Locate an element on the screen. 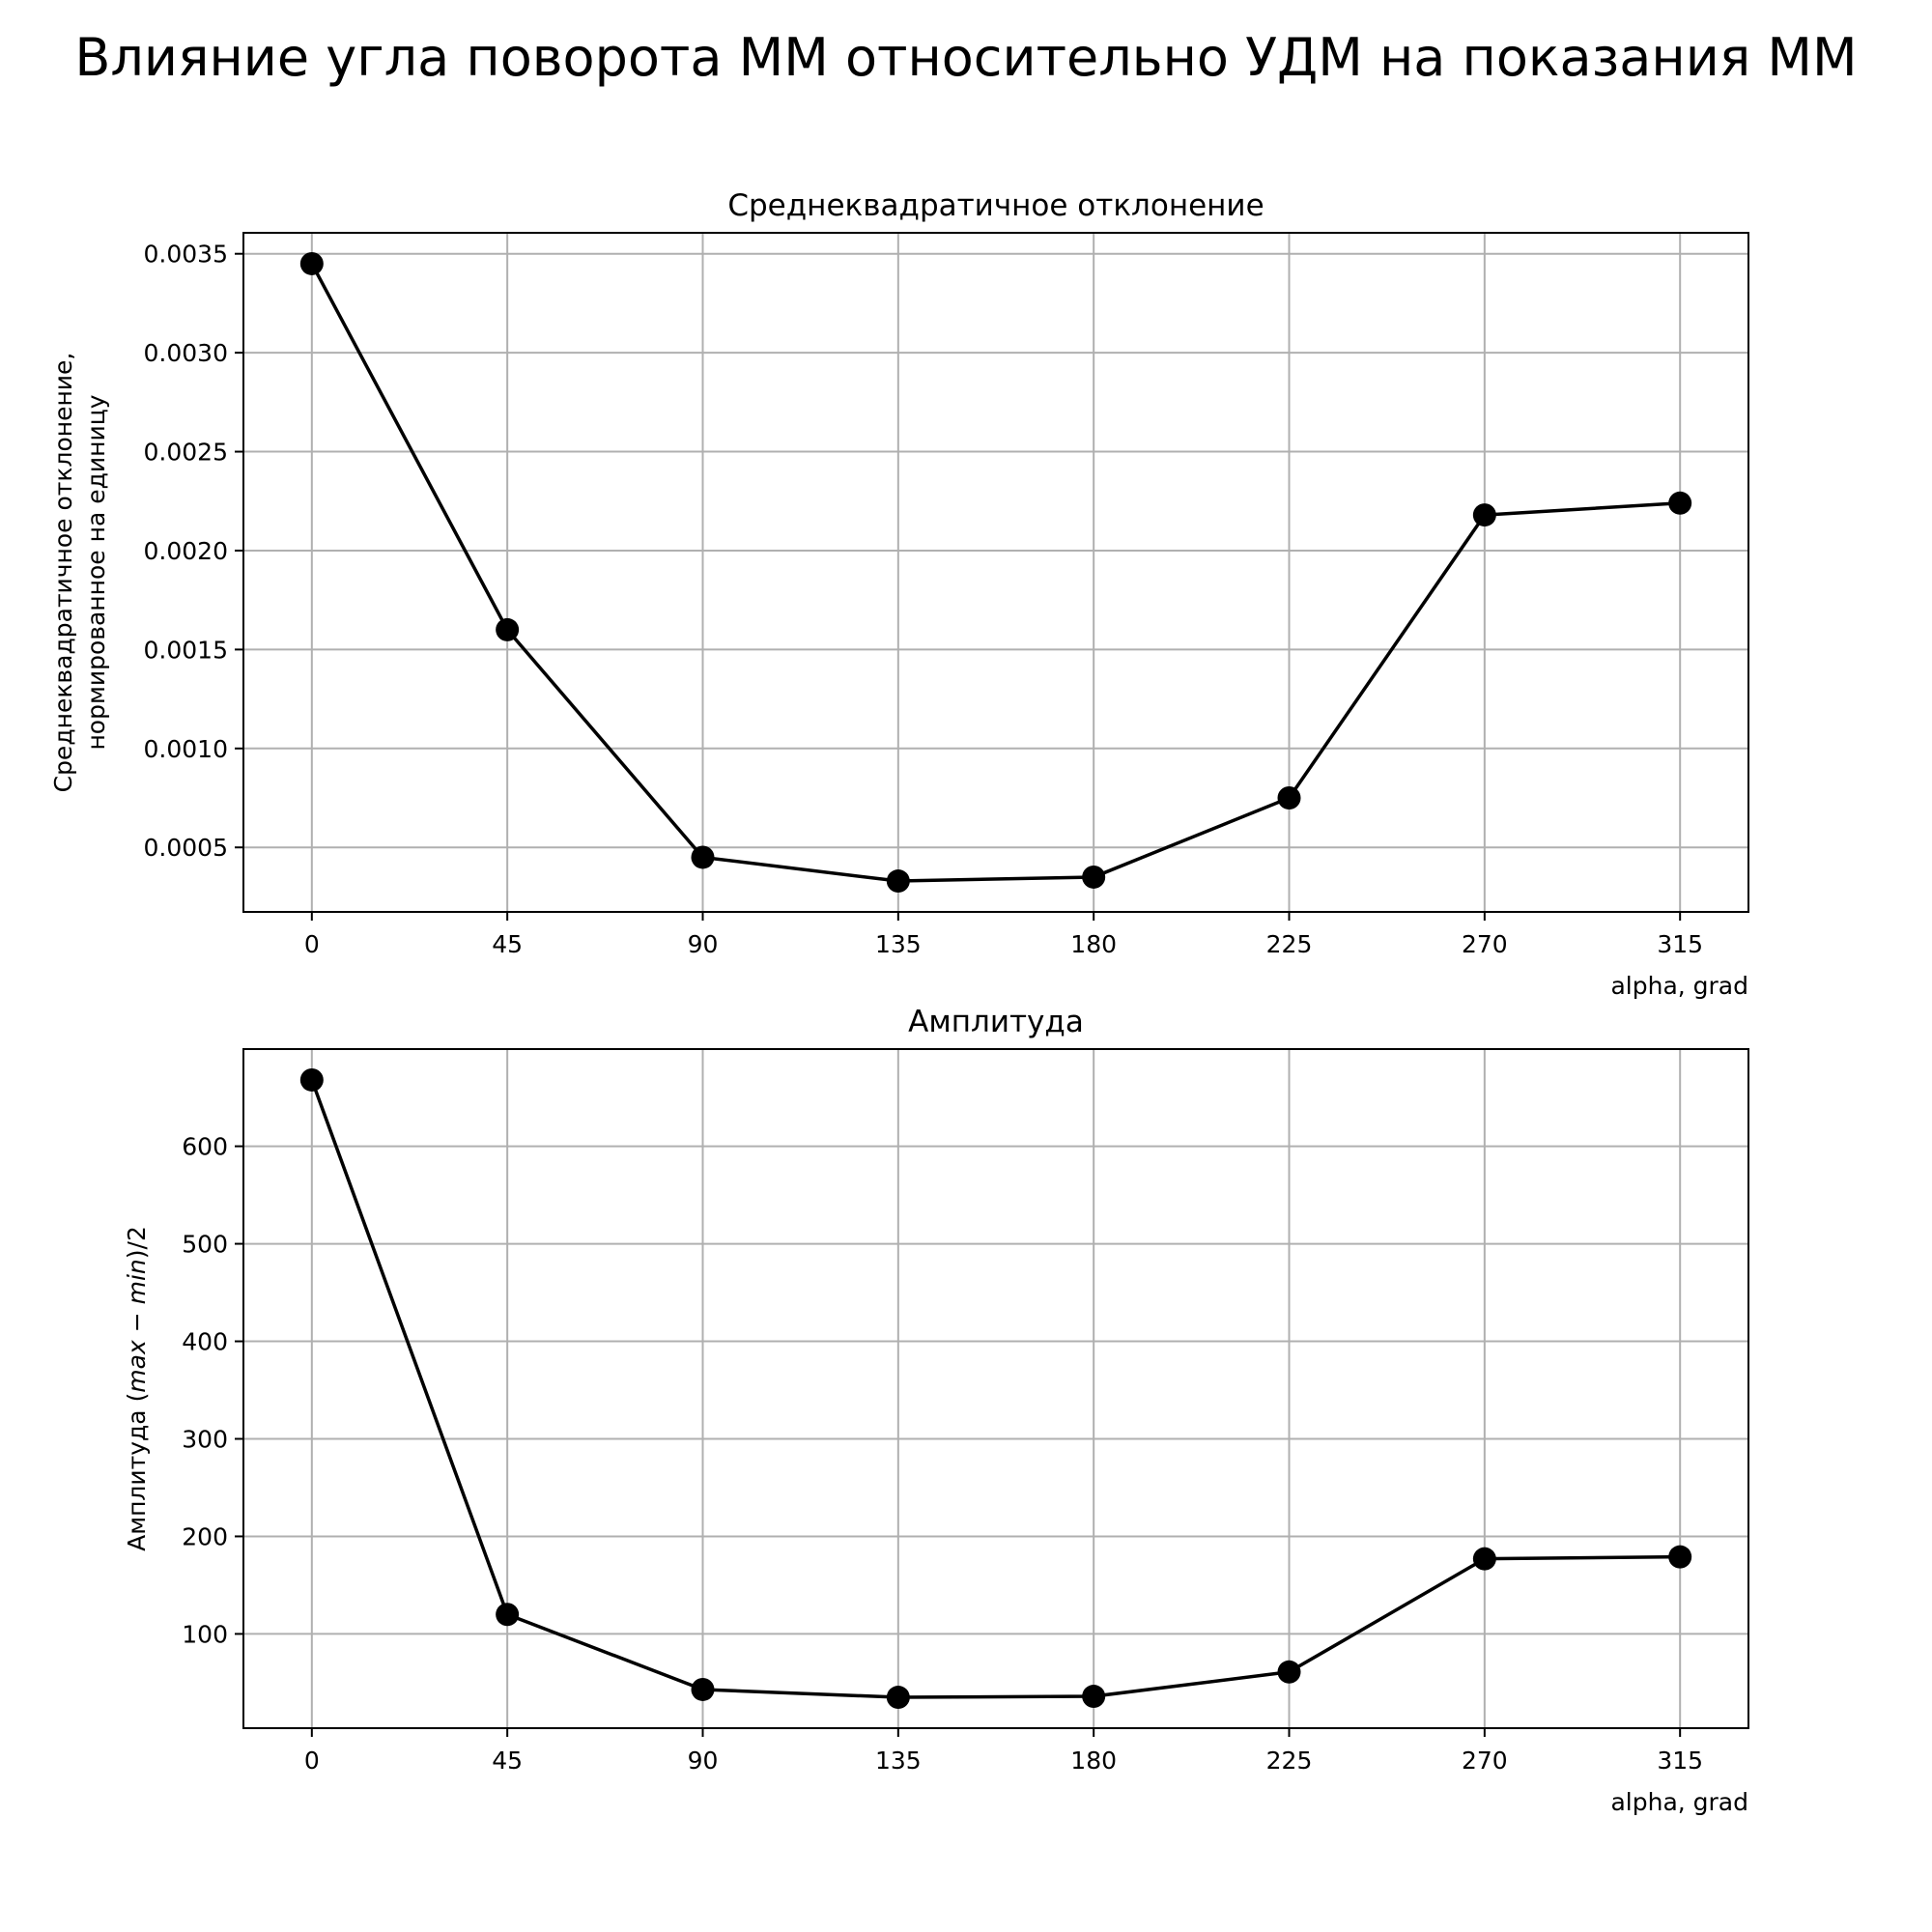  y-tick-label: 300 is located at coordinates (205, 1439).